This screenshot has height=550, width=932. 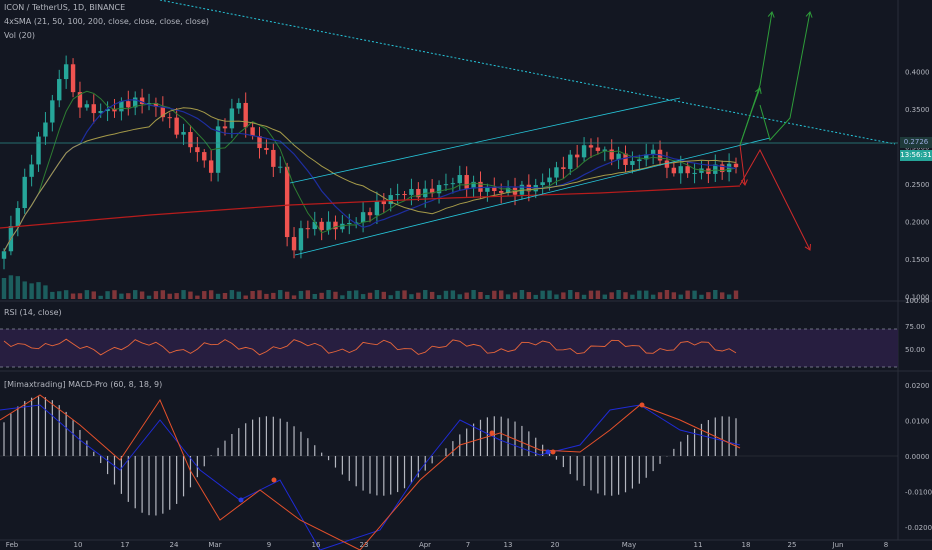 I want to click on time-tick-label: 23, so click(x=364, y=545).